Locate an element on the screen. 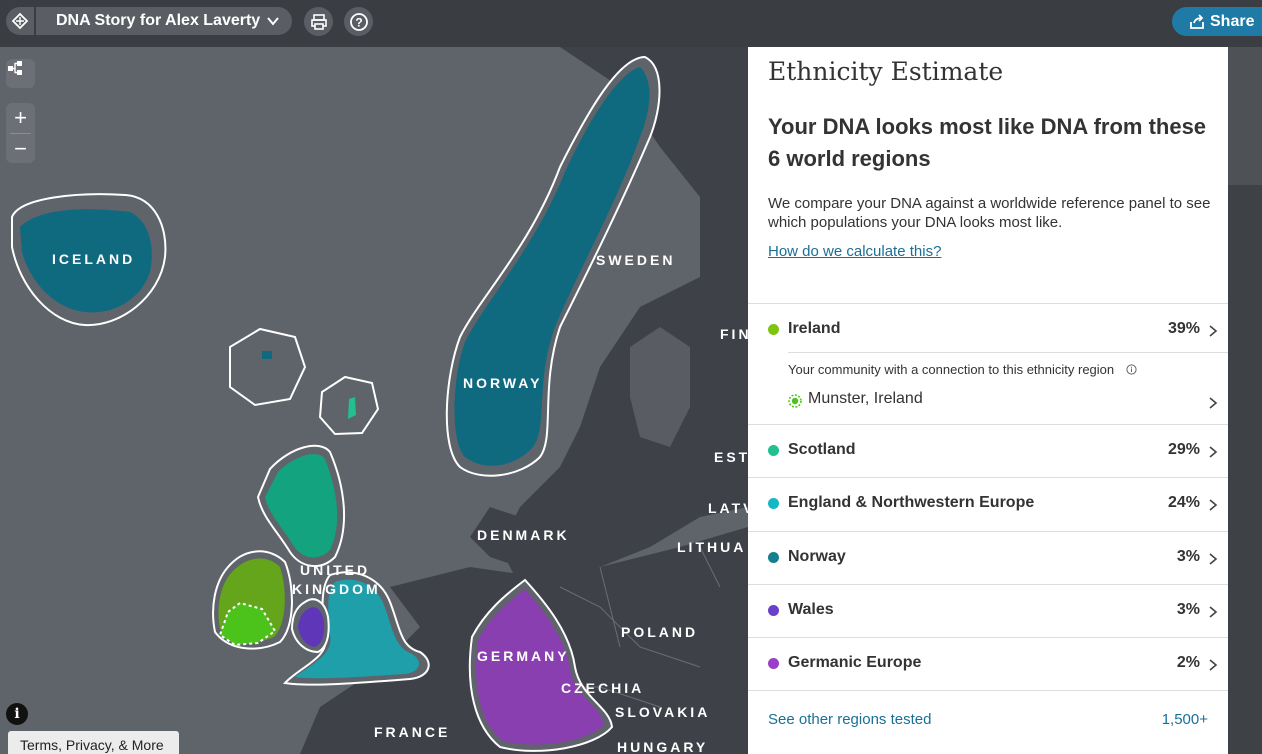 This screenshot has height=754, width=1262. print-button is located at coordinates (318, 21).